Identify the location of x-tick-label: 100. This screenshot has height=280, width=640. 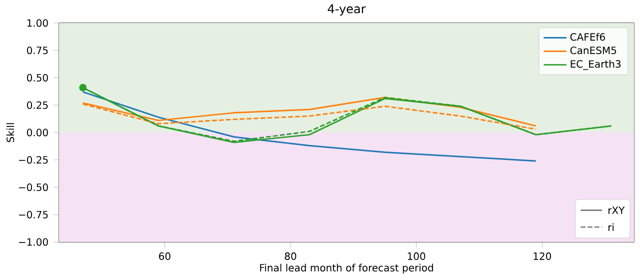
(417, 256).